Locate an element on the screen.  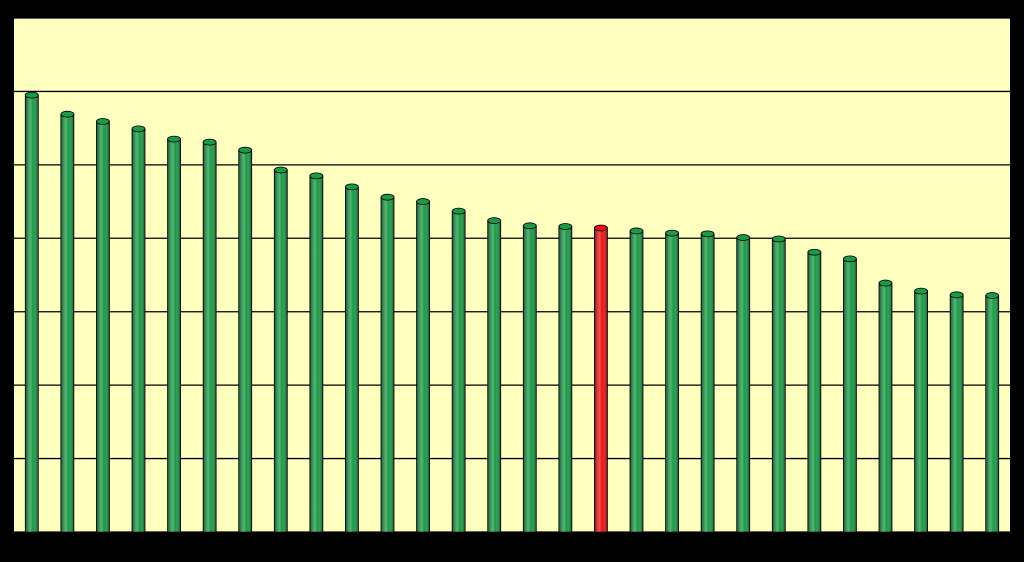
floor is located at coordinates (512, 536).